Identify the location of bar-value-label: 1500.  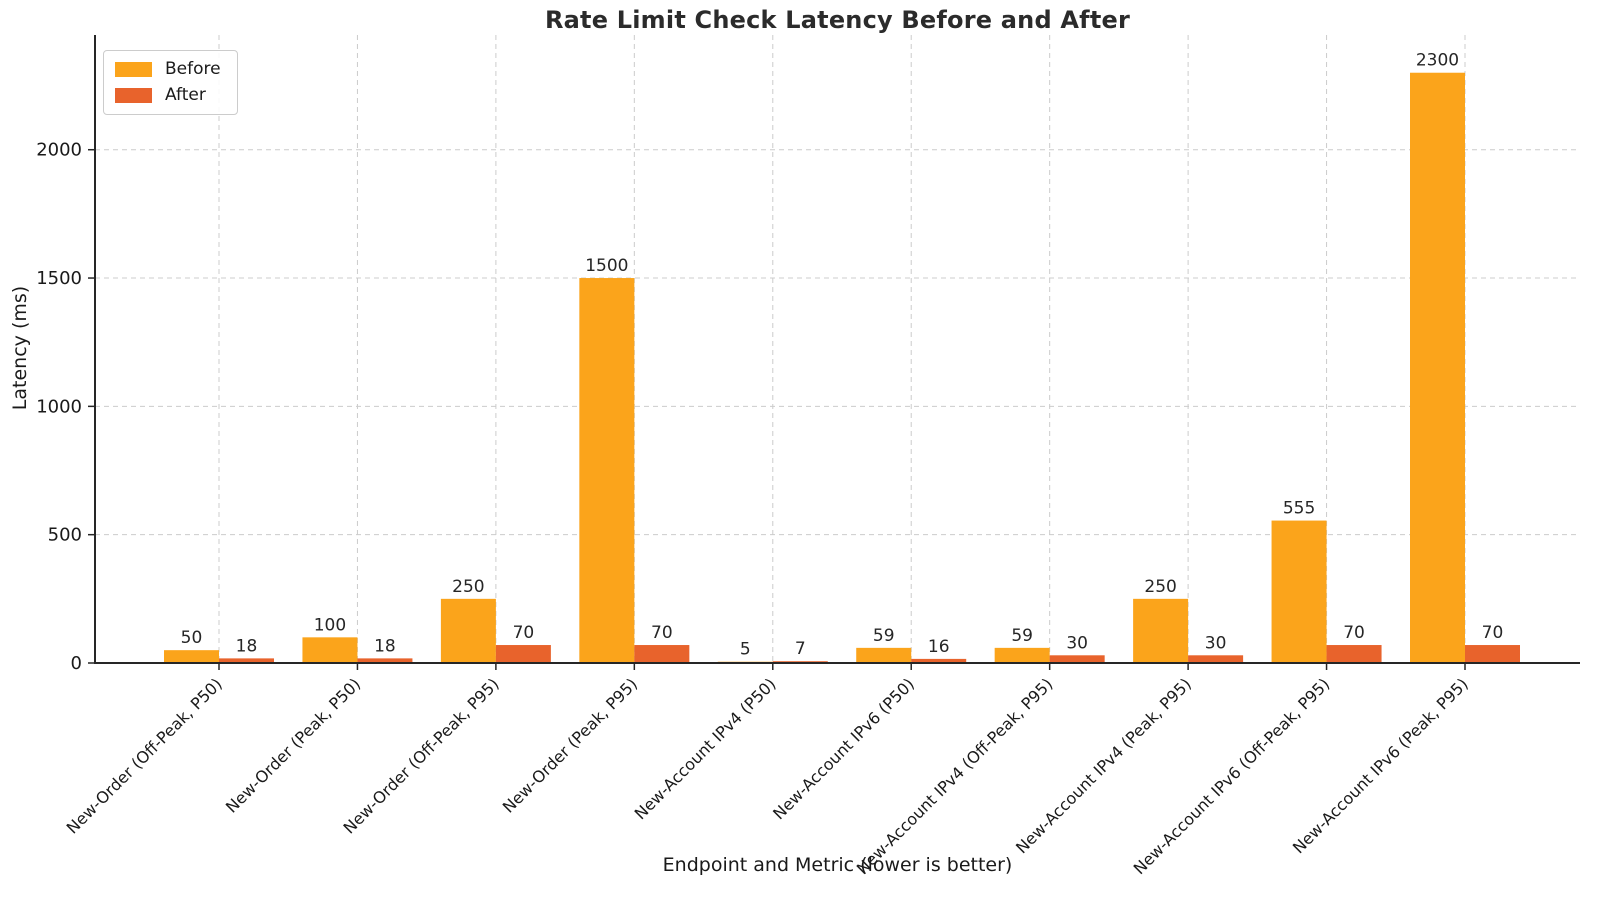
(606, 266).